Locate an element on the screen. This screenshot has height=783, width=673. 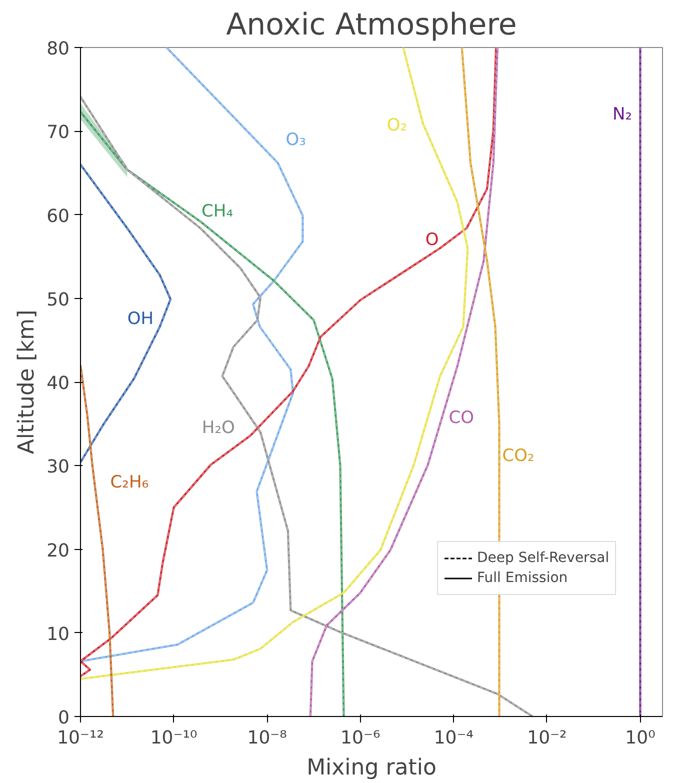
y-tick-label: 30 is located at coordinates (58, 467).